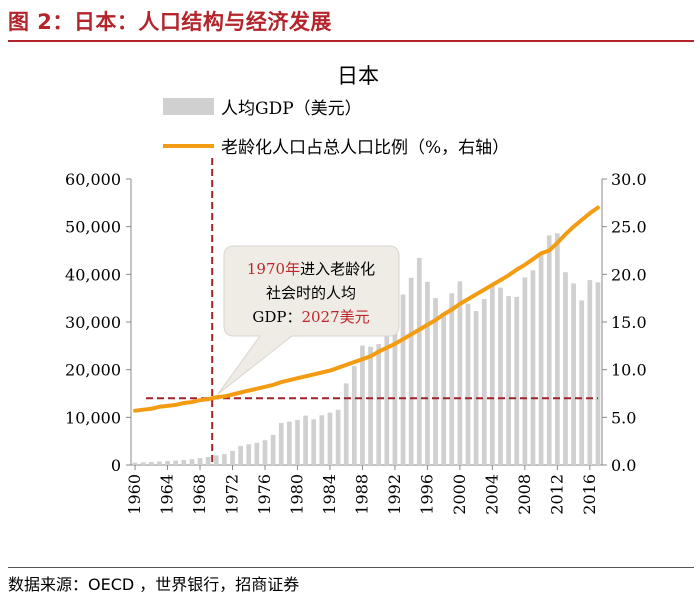 This screenshot has height=601, width=700. I want to click on right-tick-label: 20.0, so click(629, 274).